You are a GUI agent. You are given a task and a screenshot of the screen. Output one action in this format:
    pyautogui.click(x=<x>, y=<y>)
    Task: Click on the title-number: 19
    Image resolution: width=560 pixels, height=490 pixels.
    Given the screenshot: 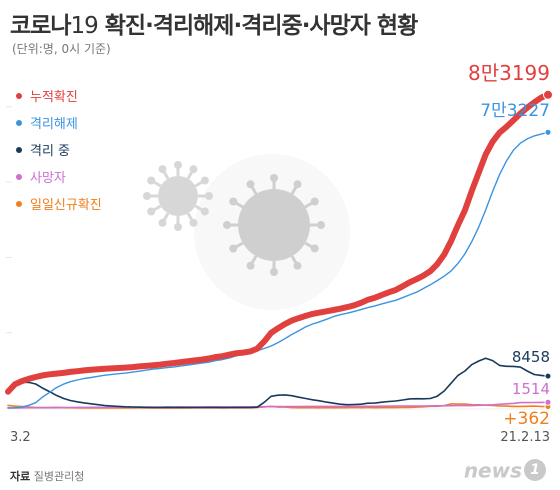 What is the action you would take?
    pyautogui.click(x=84, y=26)
    